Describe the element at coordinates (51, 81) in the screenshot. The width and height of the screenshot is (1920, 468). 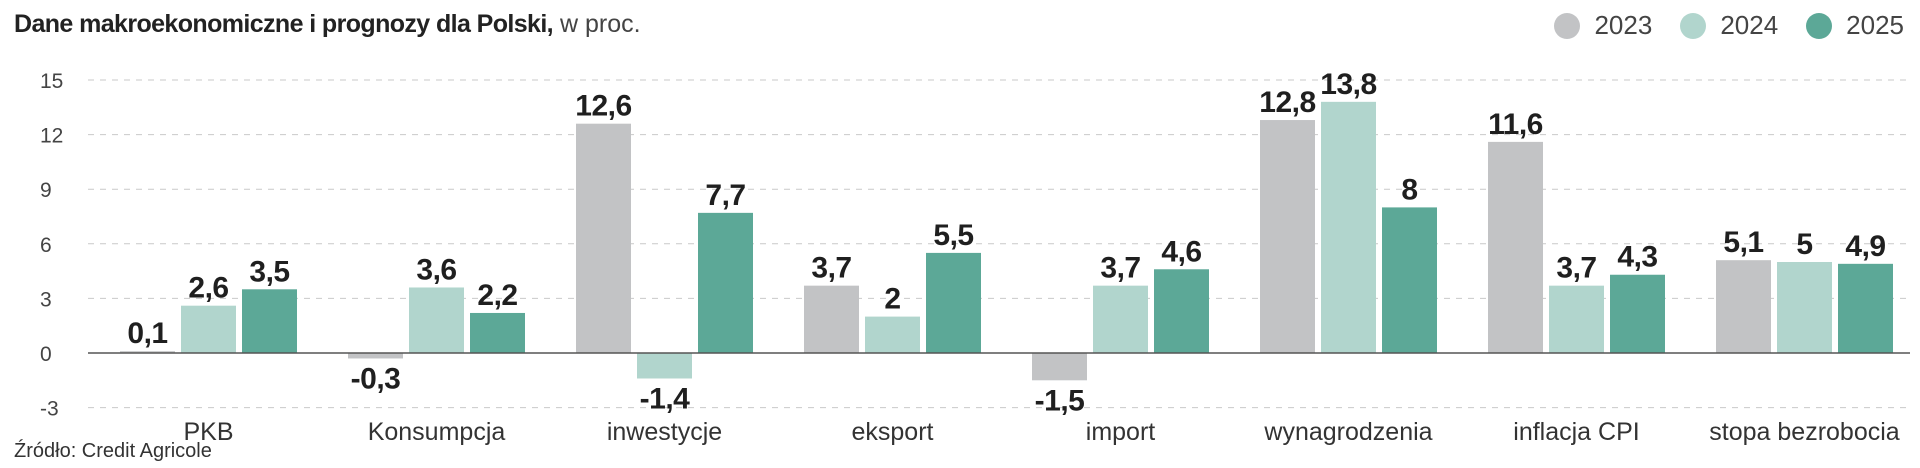
I see `y-tick-label: 15` at that location.